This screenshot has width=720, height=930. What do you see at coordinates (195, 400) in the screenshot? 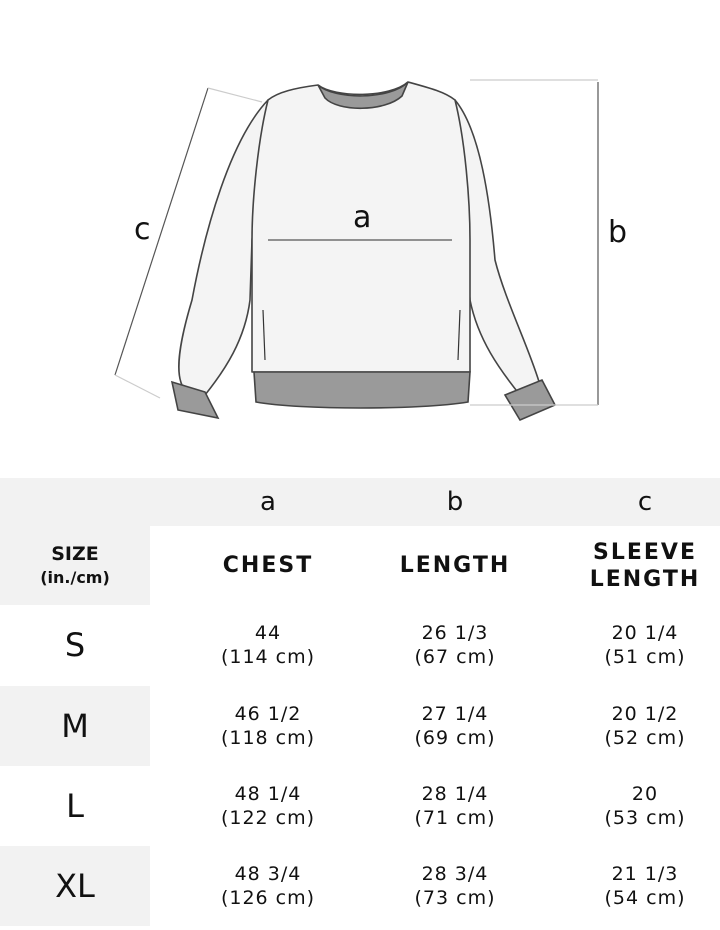
I see `left-cuff` at bounding box center [195, 400].